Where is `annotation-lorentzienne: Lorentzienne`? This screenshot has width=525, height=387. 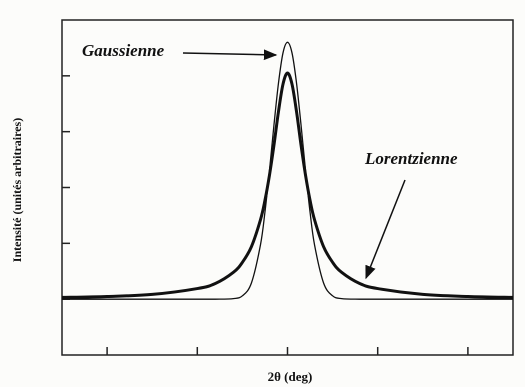
annotation-lorentzienne: Lorentzienne is located at coordinates (411, 158).